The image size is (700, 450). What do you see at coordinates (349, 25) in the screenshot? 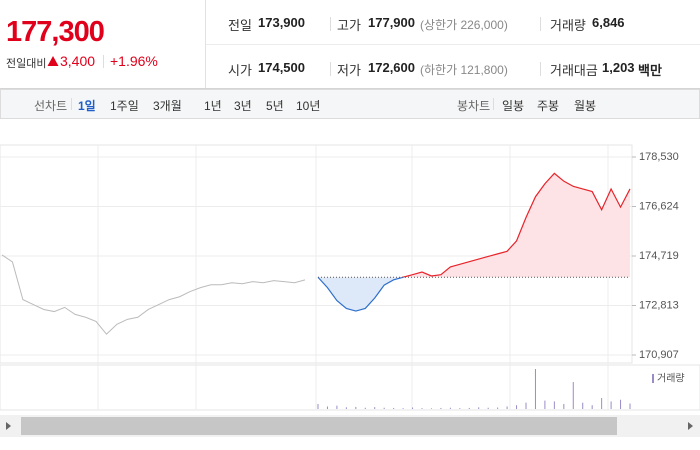
I see `info-label: 고가` at bounding box center [349, 25].